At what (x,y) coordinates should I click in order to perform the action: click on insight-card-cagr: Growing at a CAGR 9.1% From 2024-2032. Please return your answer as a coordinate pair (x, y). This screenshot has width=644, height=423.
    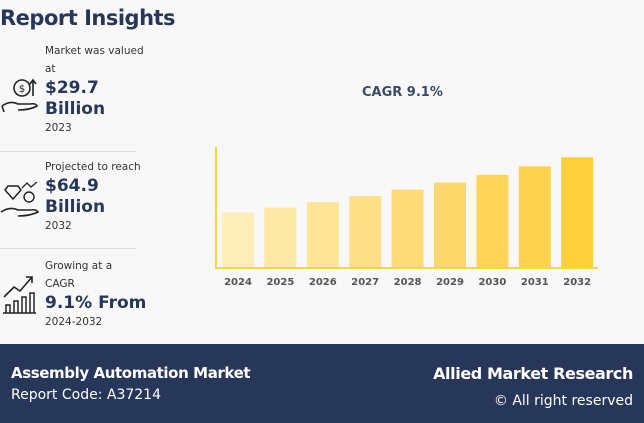
    Looking at the image, I should click on (73, 297).